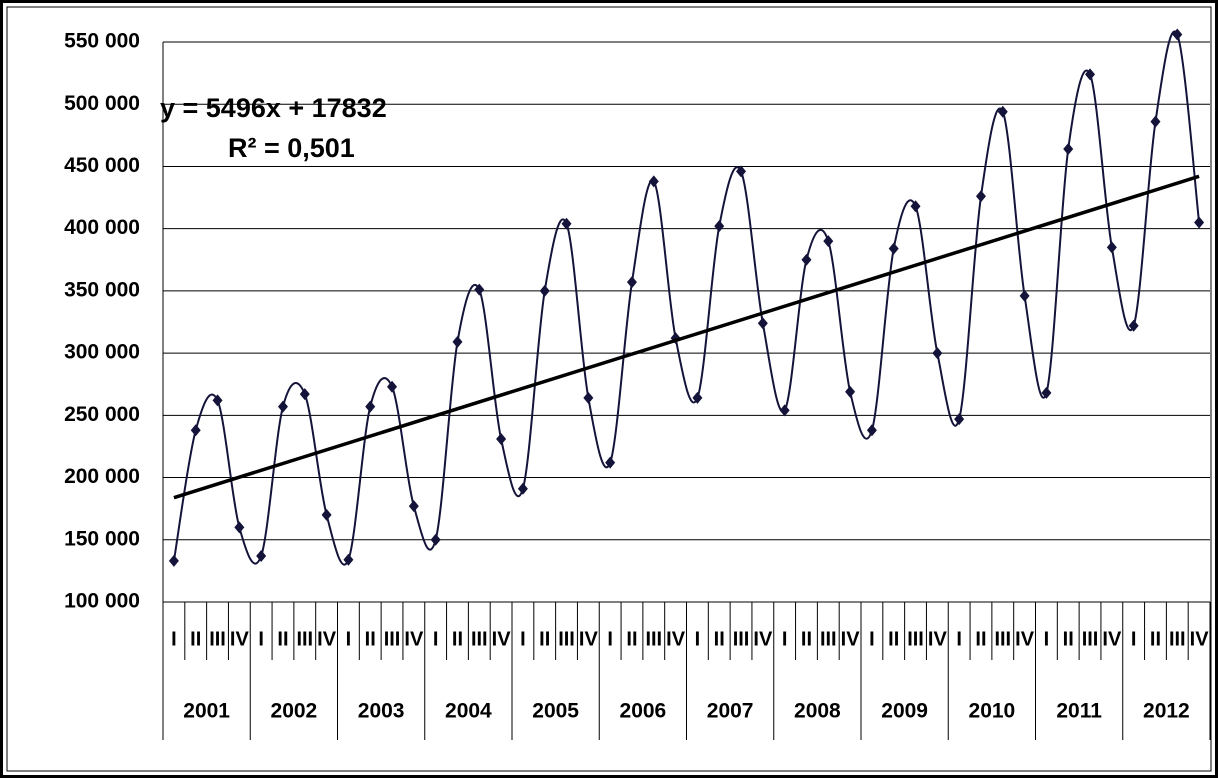  Describe the element at coordinates (294, 711) in the screenshot. I see `group-label: 2002` at that location.